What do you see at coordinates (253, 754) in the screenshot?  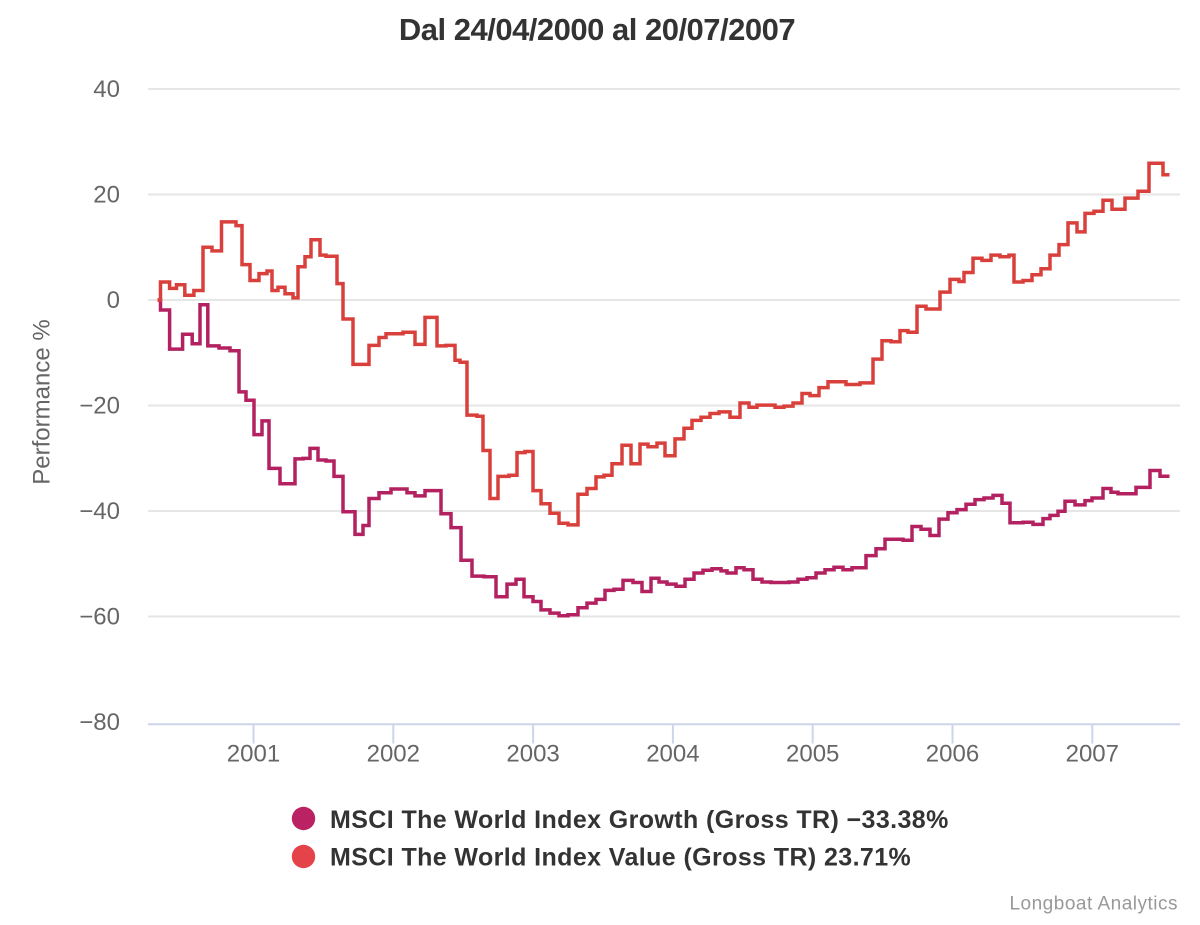 I see `svg-text: 2001` at bounding box center [253, 754].